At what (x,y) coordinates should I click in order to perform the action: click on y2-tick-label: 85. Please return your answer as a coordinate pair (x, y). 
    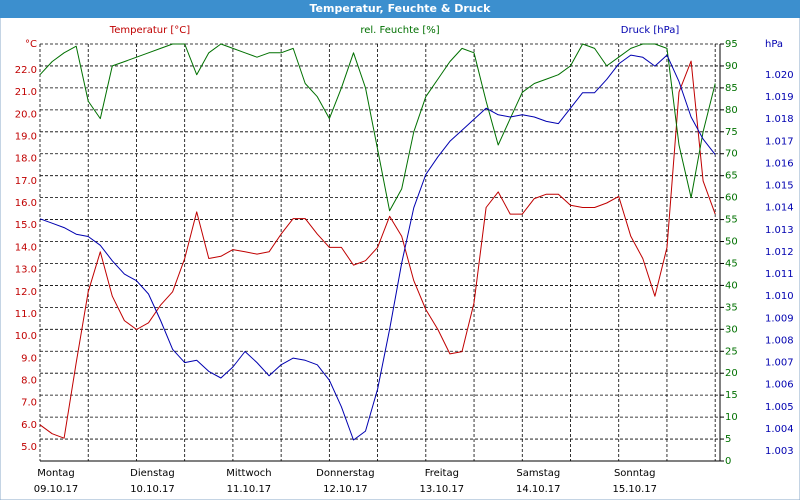
    Looking at the image, I should click on (731, 88).